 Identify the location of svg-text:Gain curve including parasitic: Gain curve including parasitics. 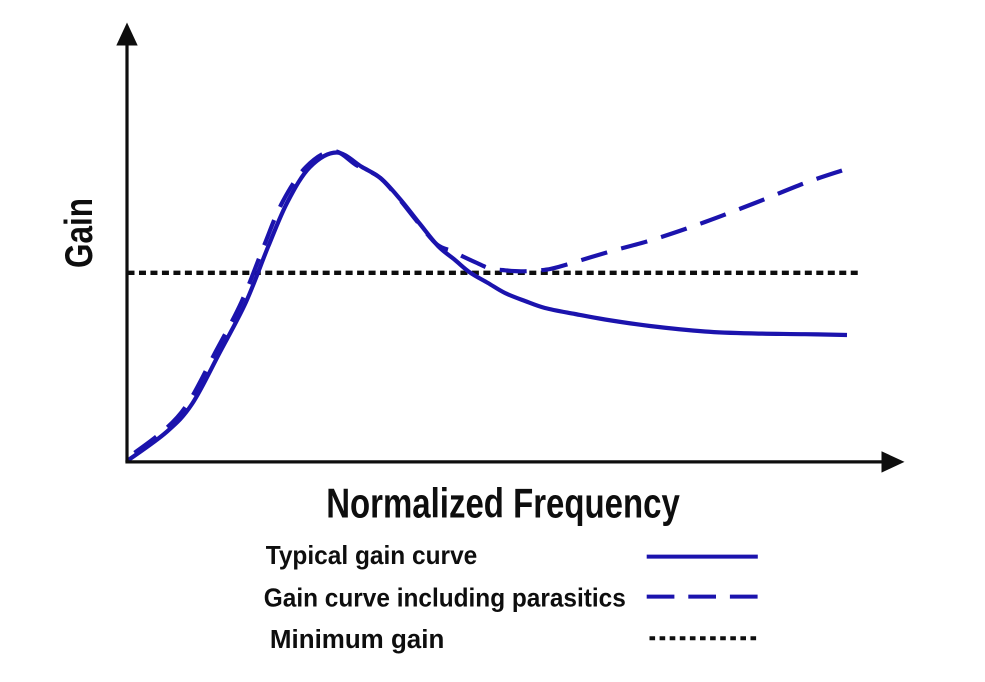
(445, 598).